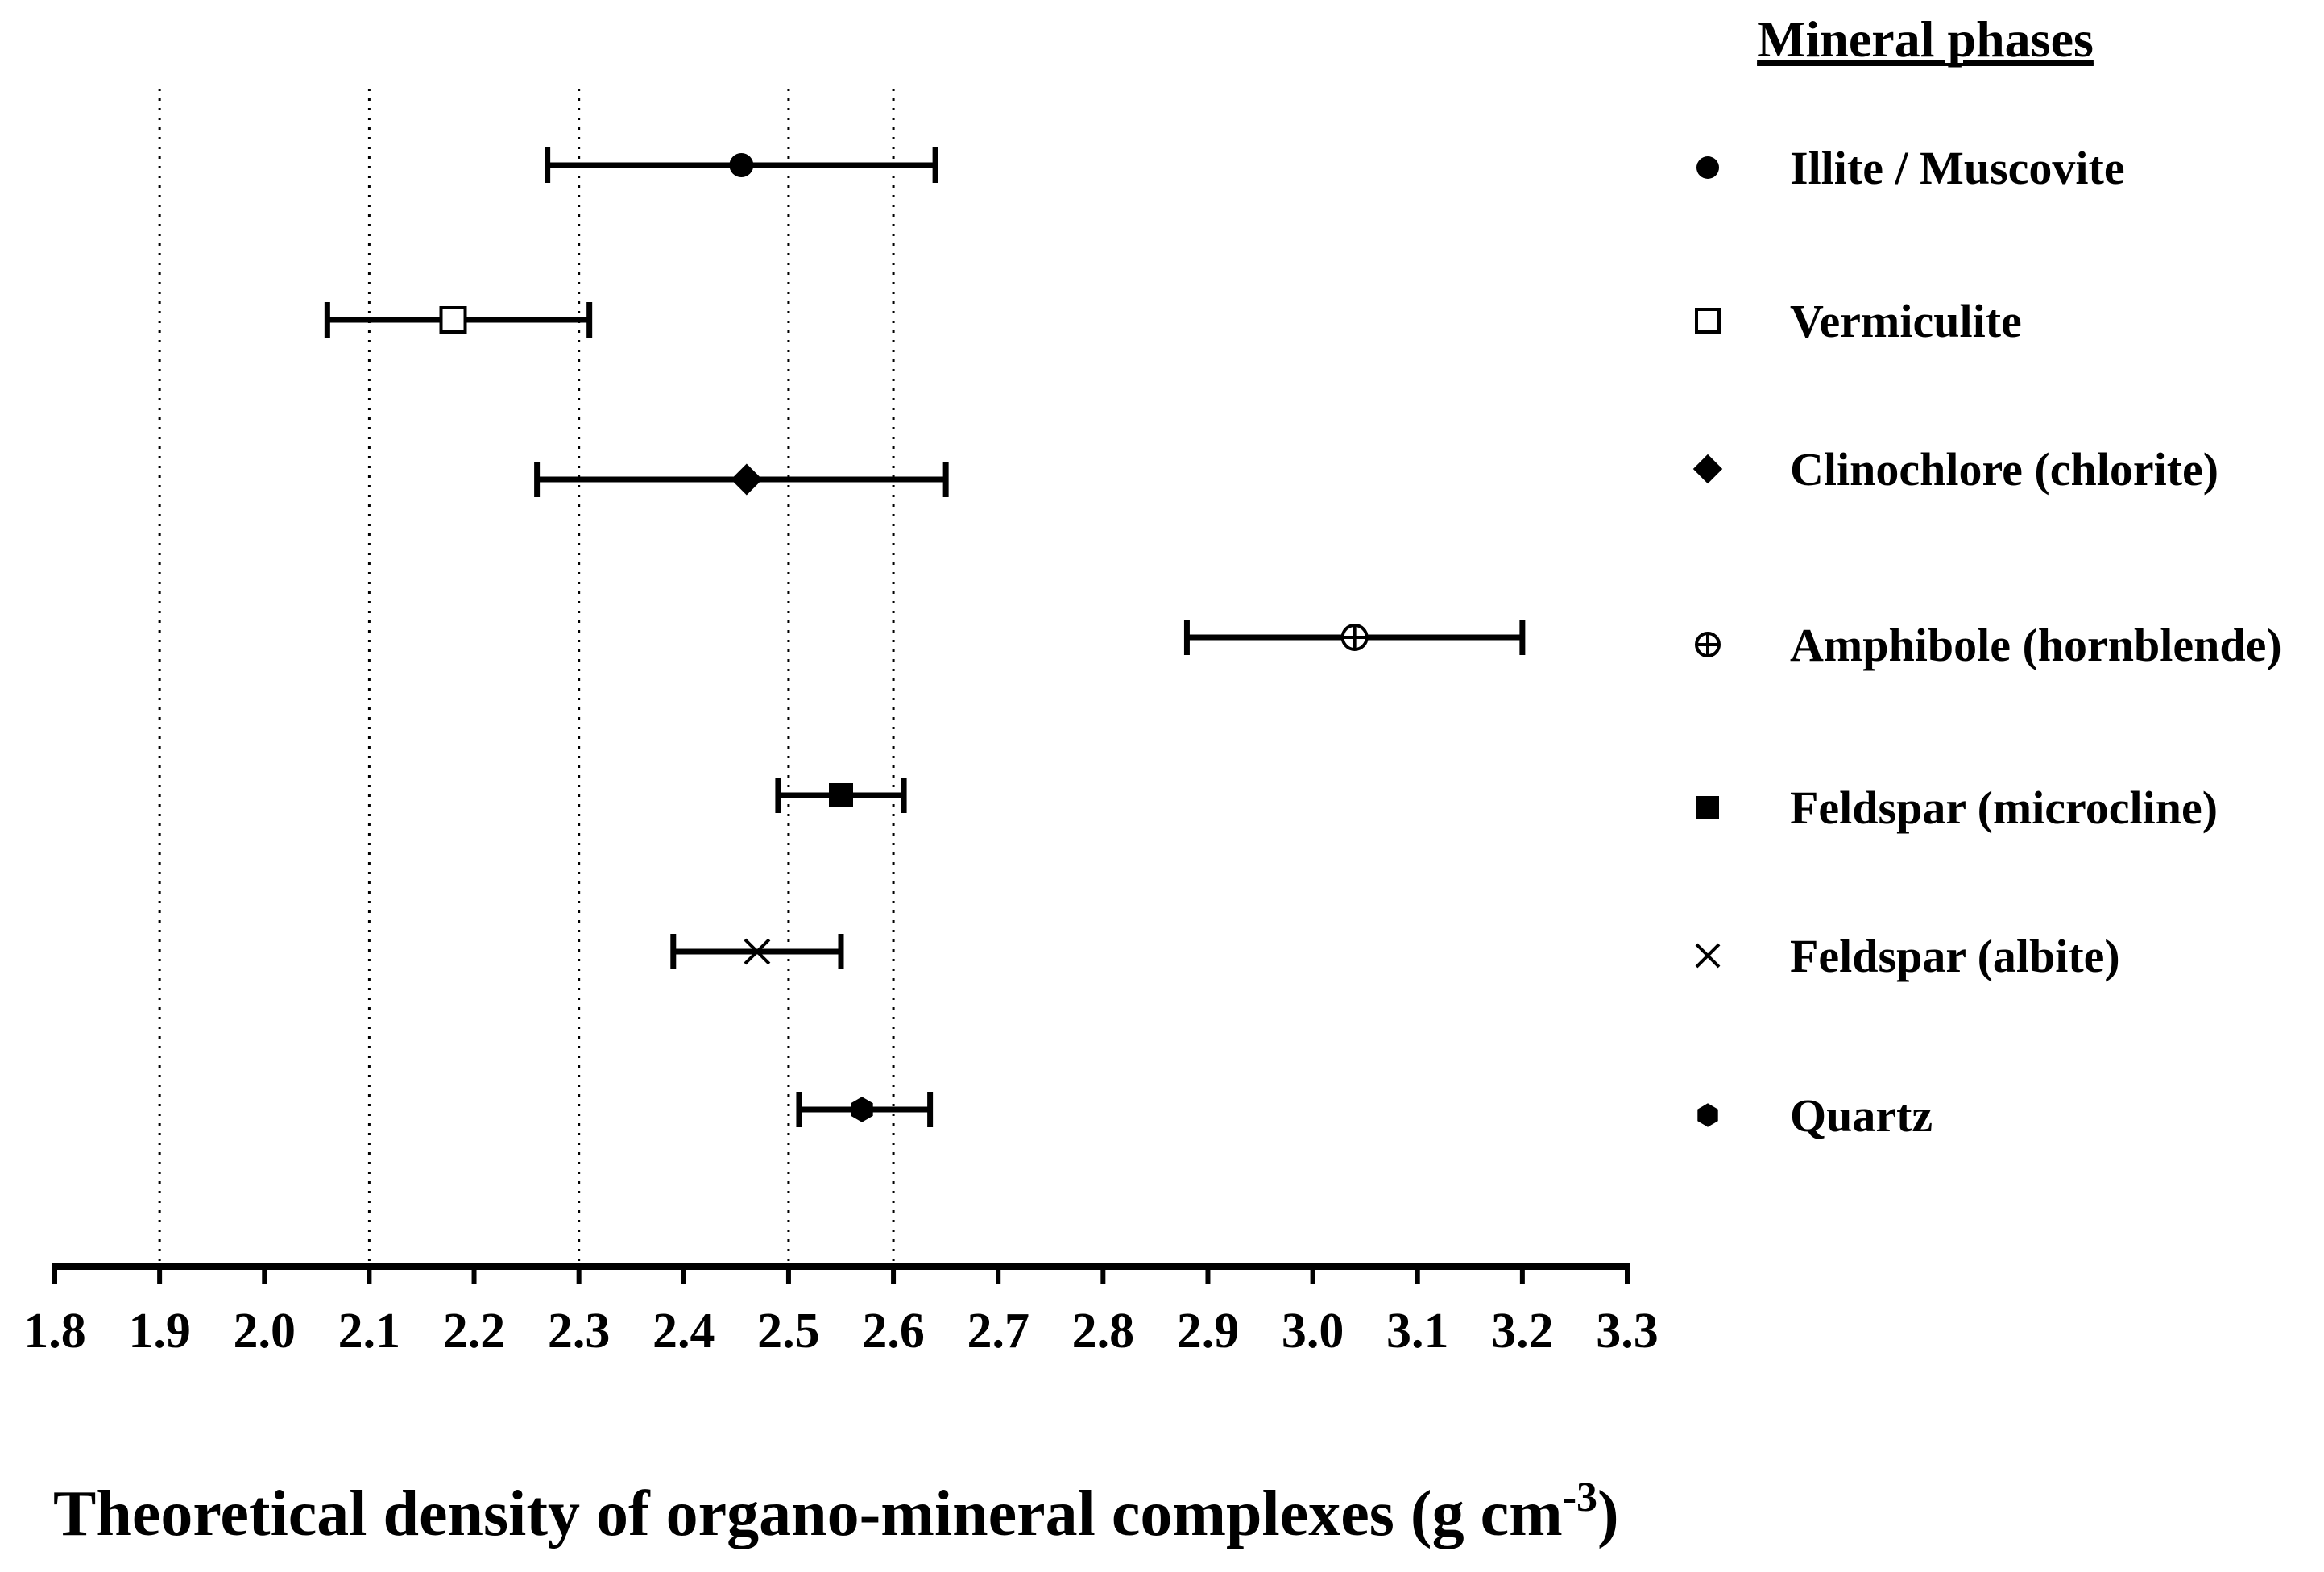  What do you see at coordinates (1313, 1331) in the screenshot?
I see `x-tick-label: 3.0` at bounding box center [1313, 1331].